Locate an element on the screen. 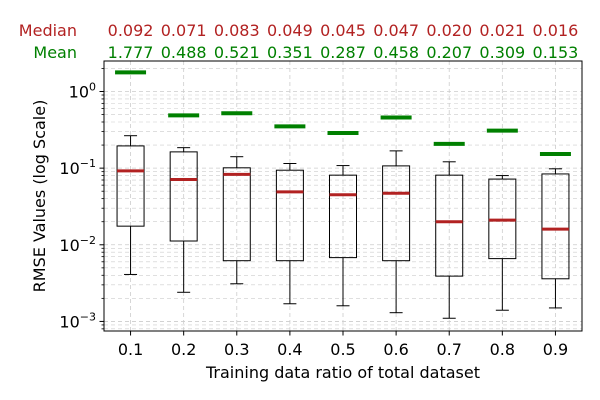  box-0.4 is located at coordinates (290, 214).